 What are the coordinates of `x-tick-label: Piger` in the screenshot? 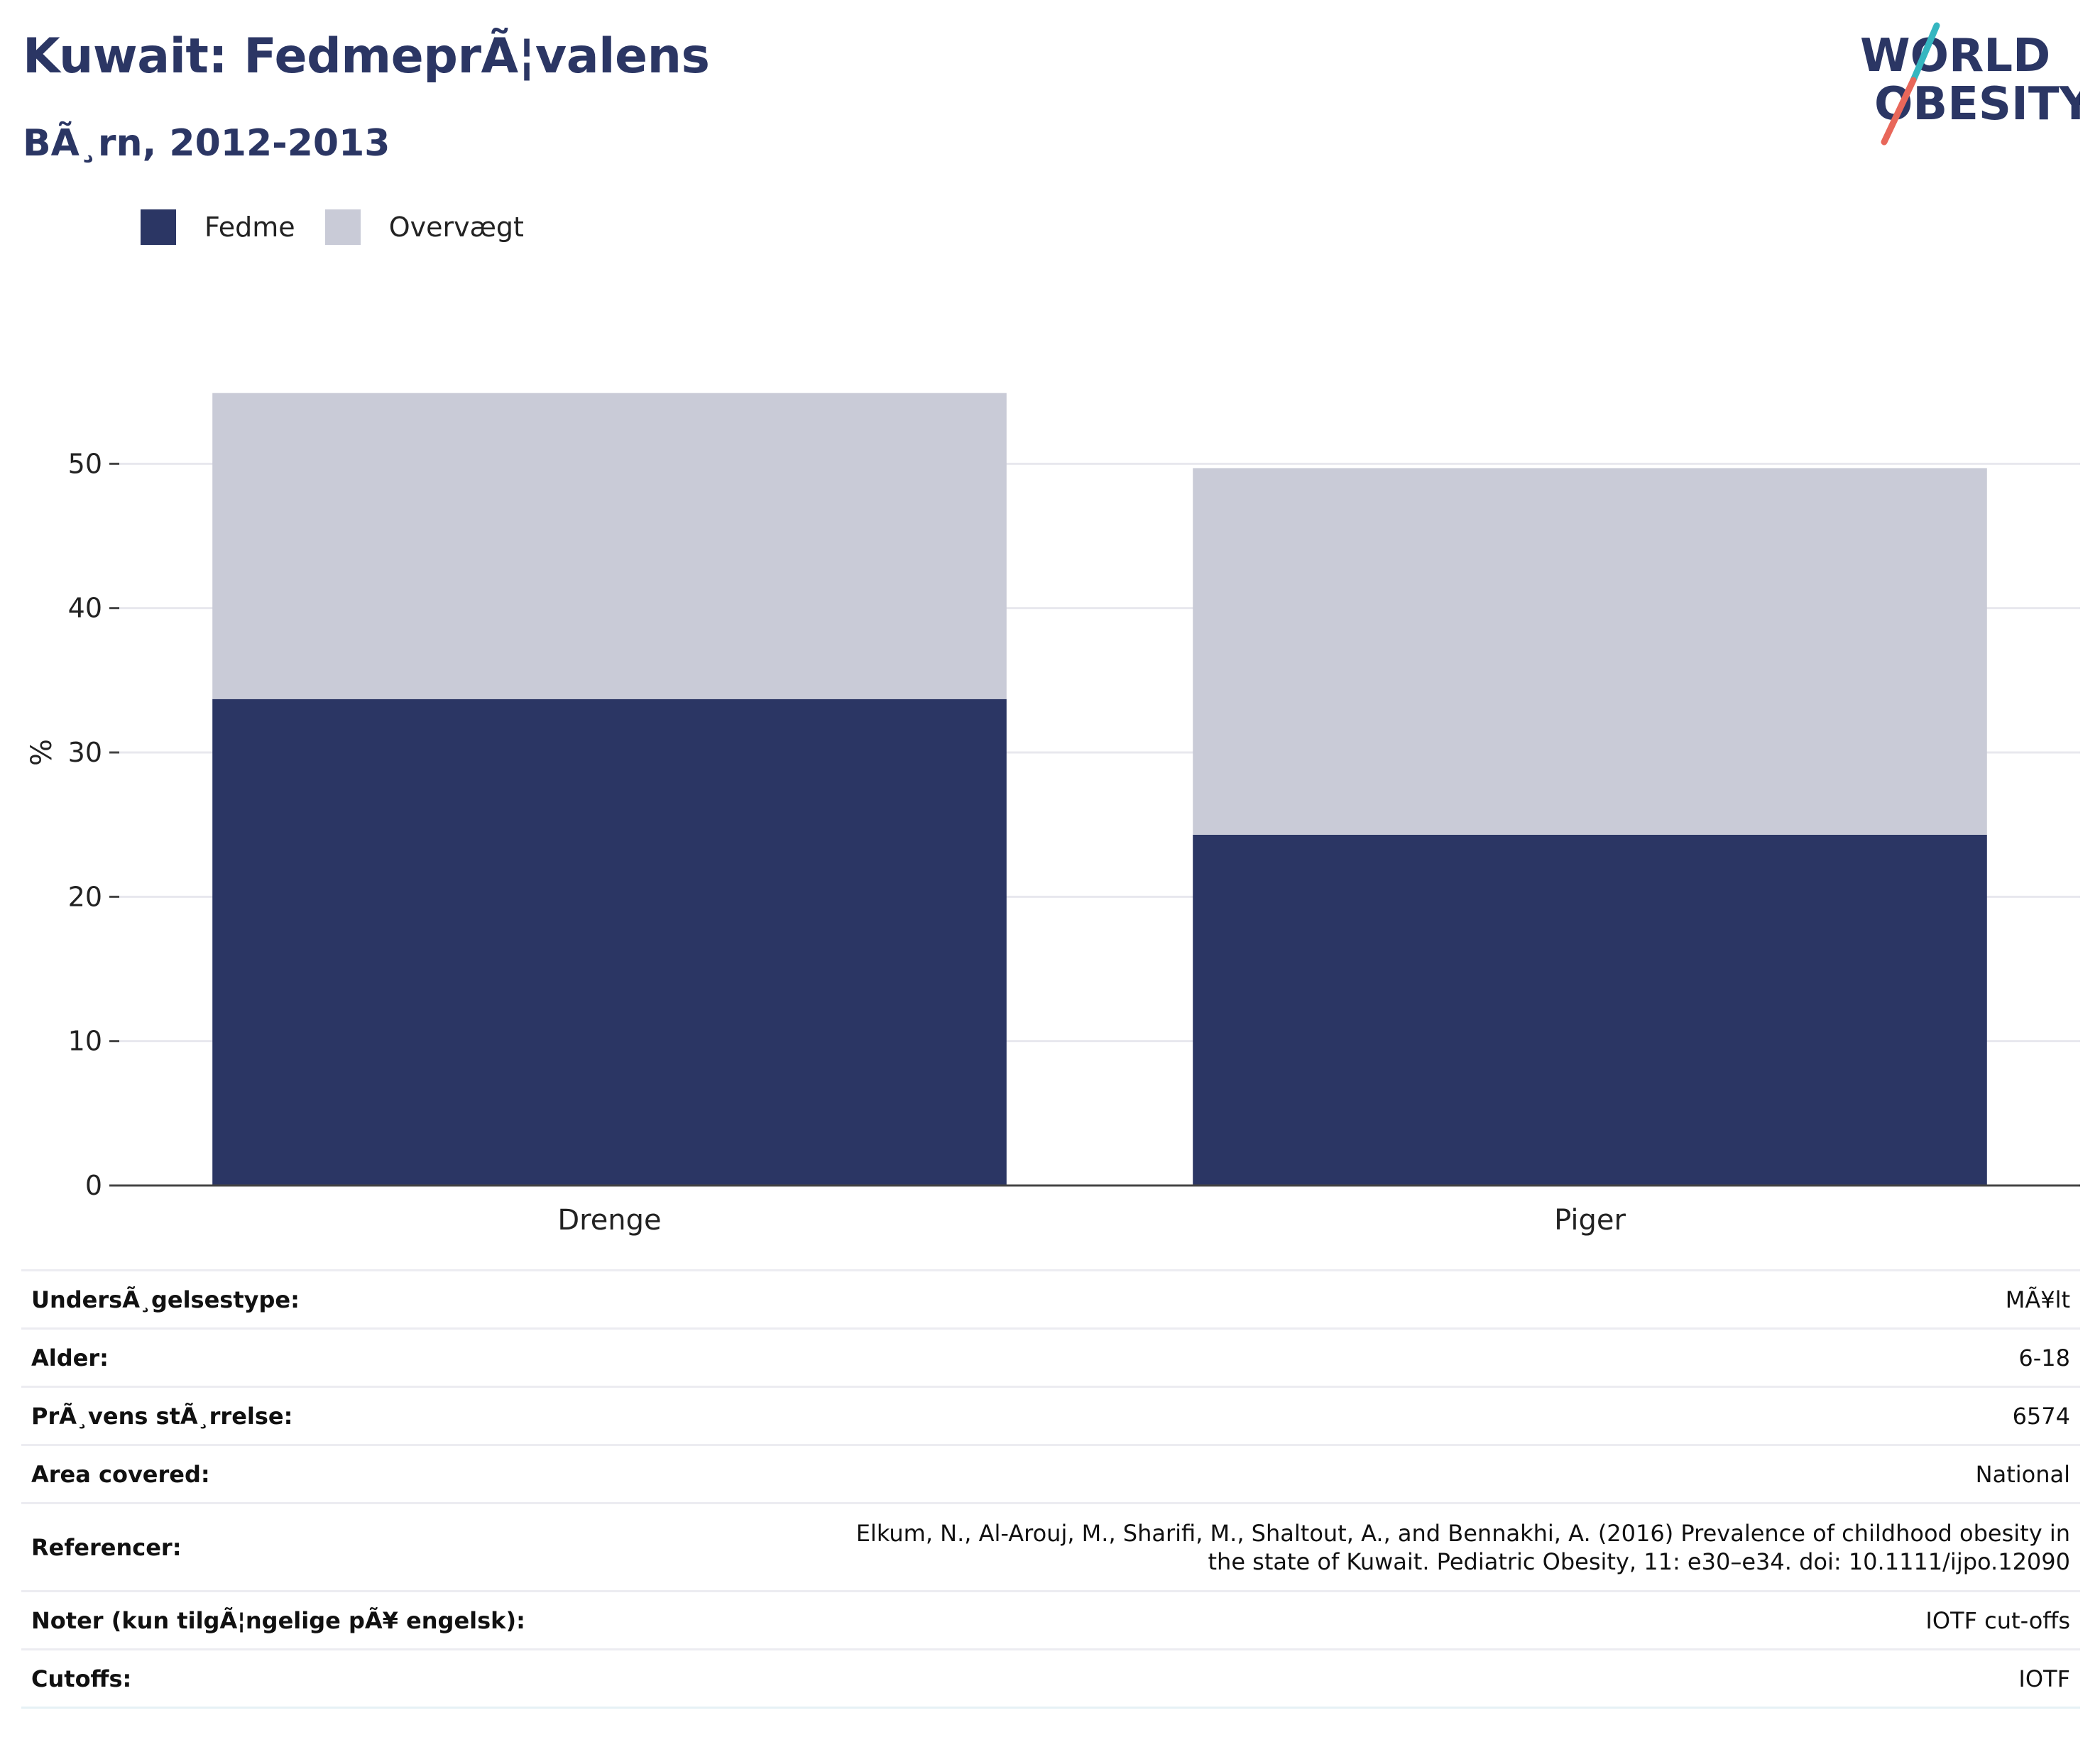 It's located at (1590, 1220).